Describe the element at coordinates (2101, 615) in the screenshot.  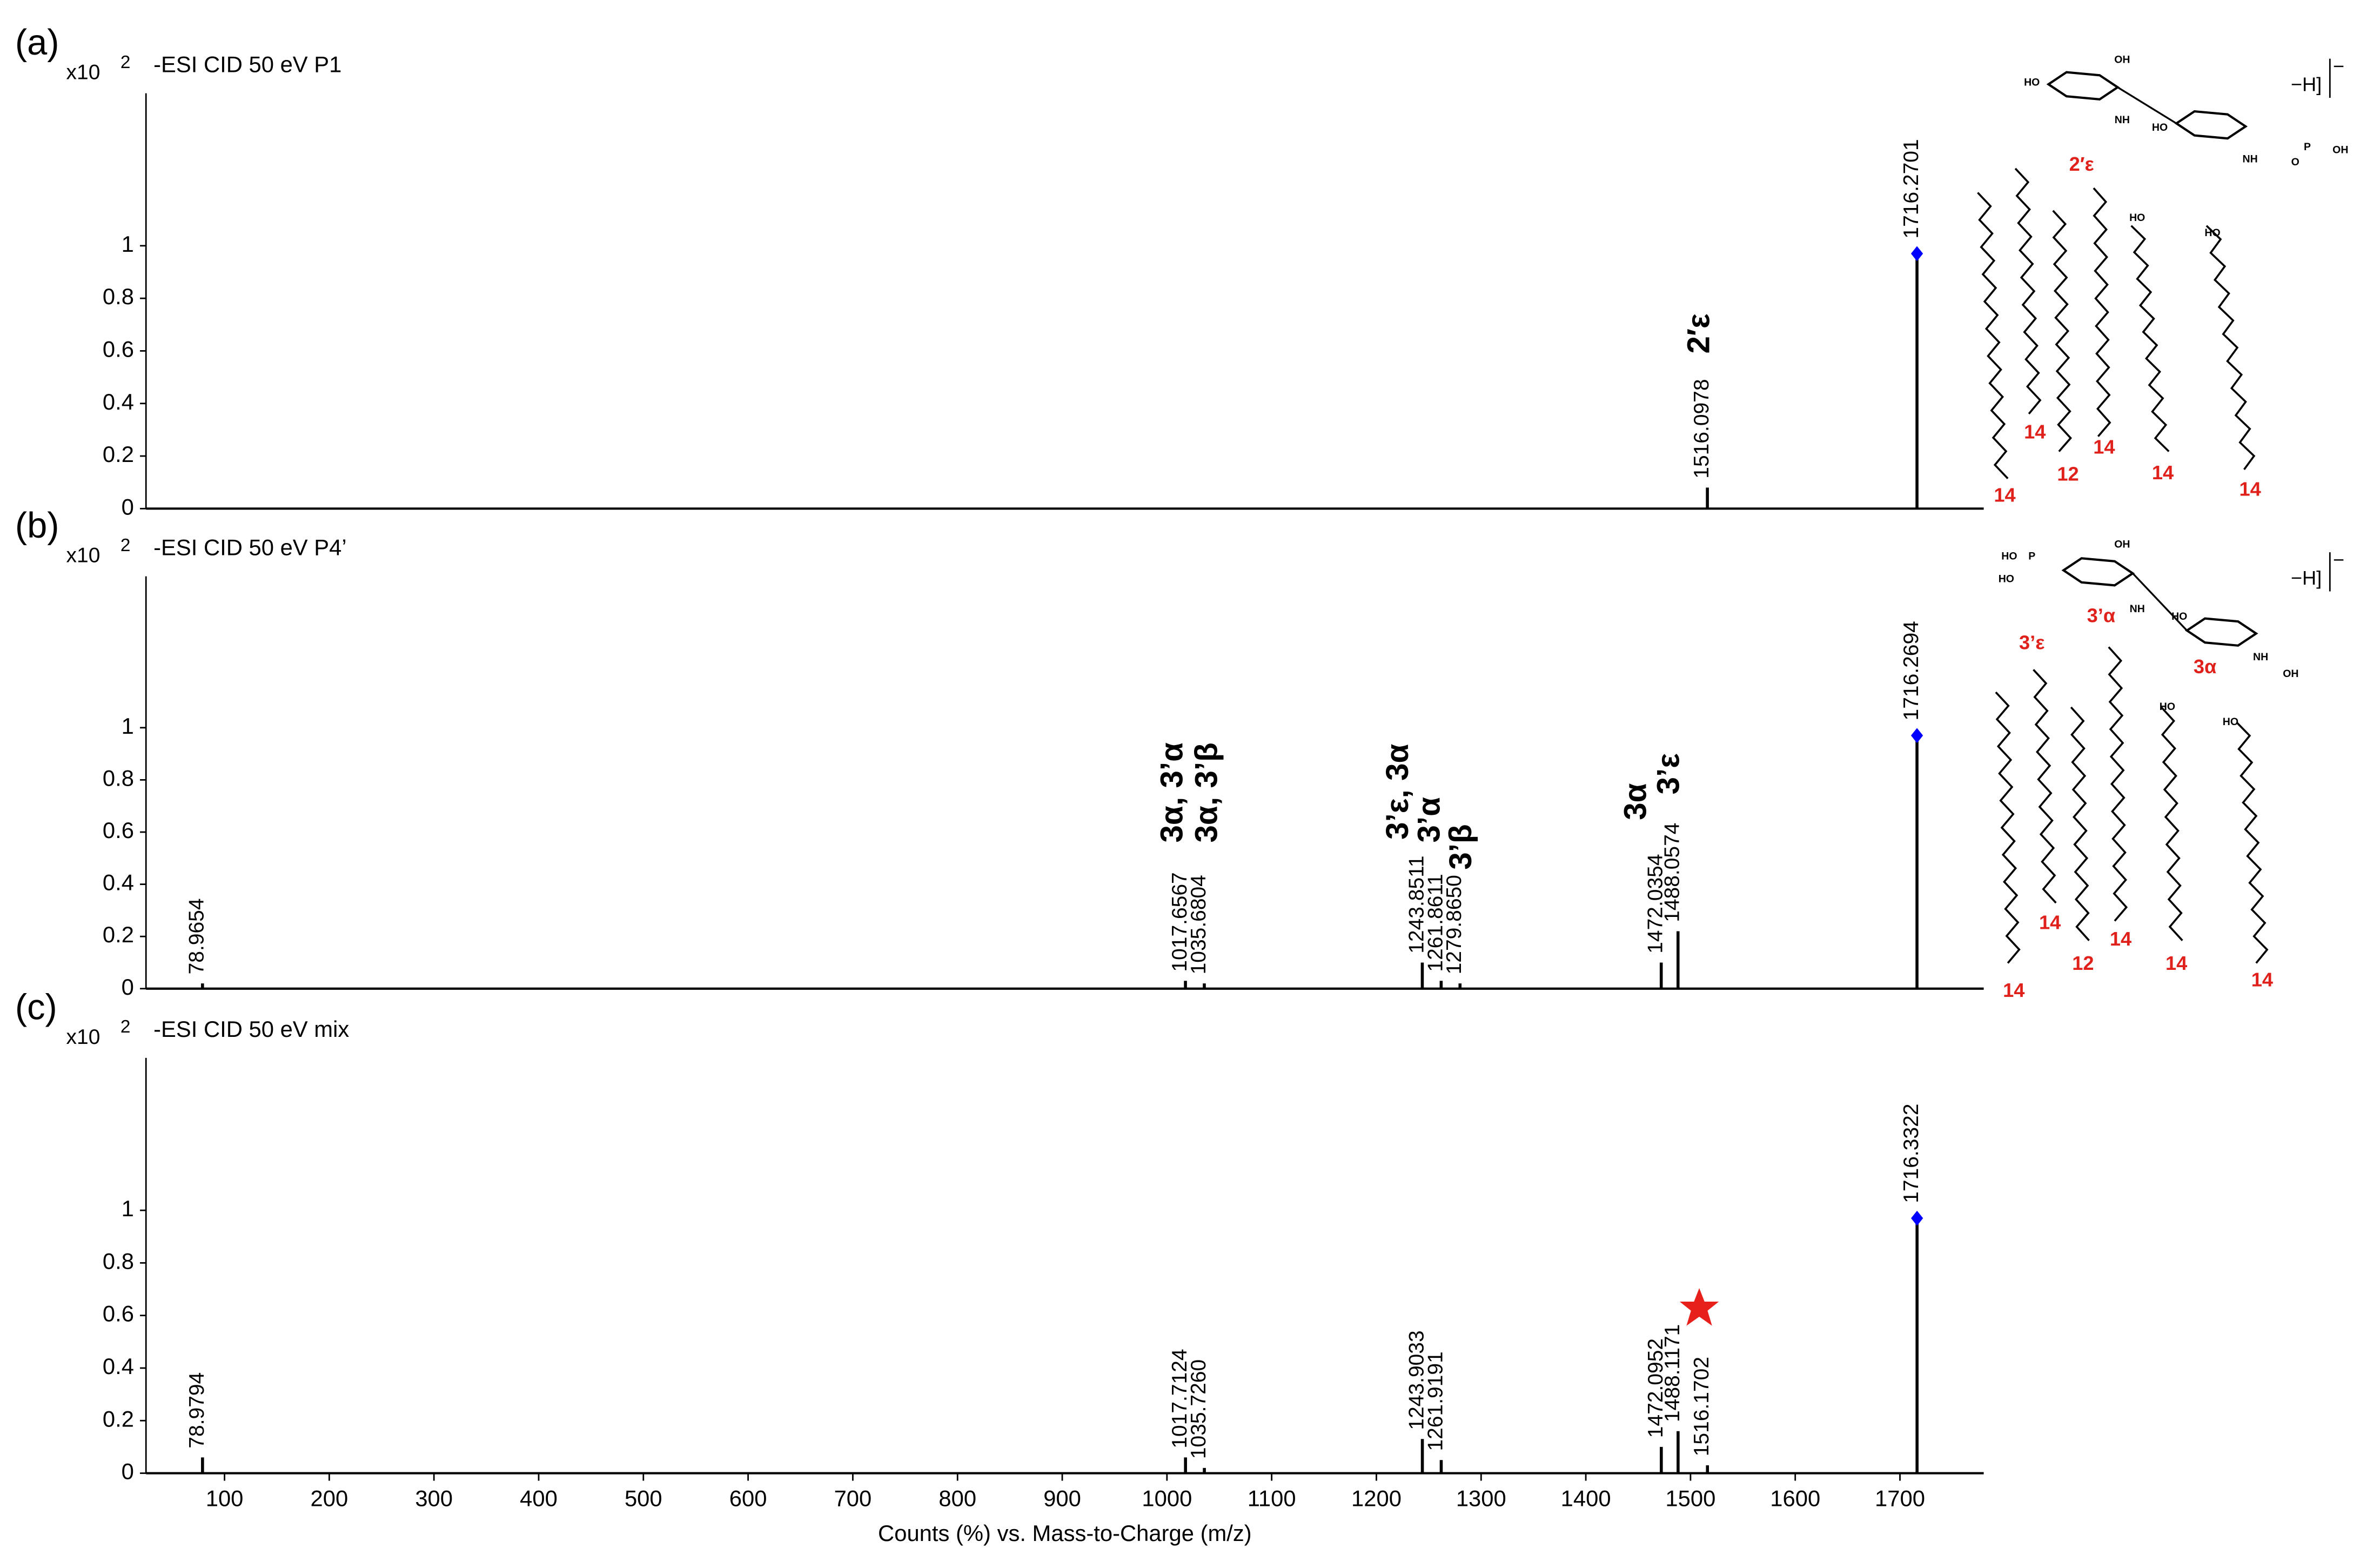
I see `chain-label: 3’α` at that location.